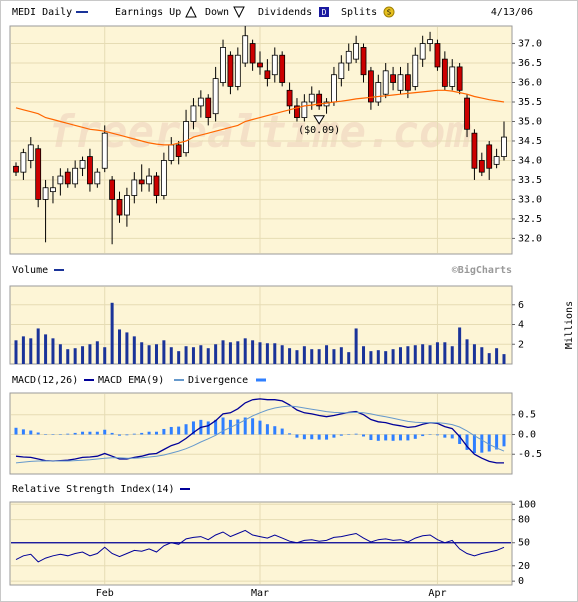 This screenshot has height=602, width=578. I want to click on y-tick-label: 50, so click(524, 543).